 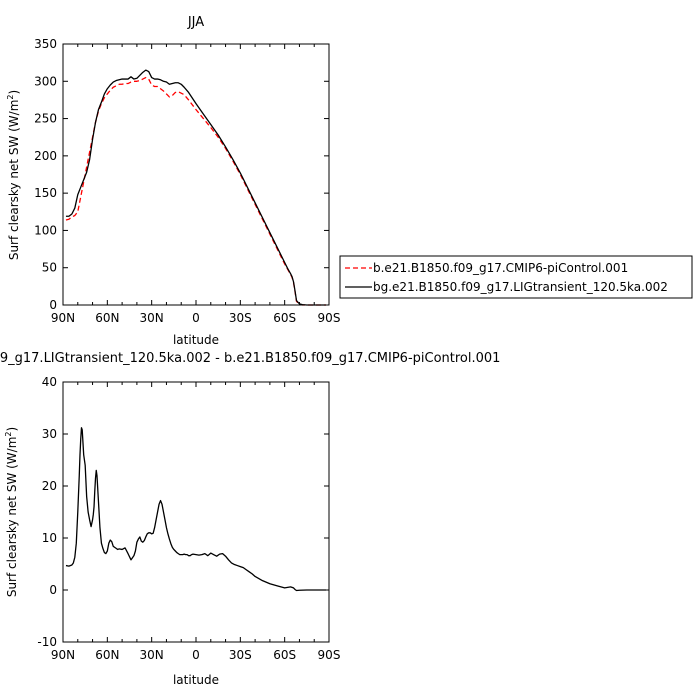 What do you see at coordinates (45, 230) in the screenshot?
I see `y-tick-label: 100` at bounding box center [45, 230].